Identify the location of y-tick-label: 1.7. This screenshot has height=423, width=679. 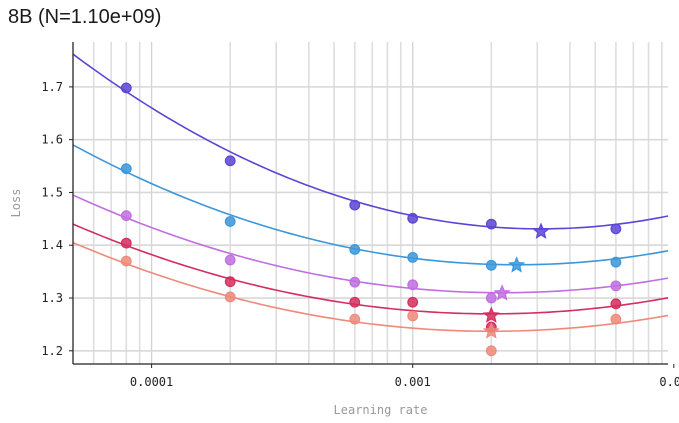
(52, 87).